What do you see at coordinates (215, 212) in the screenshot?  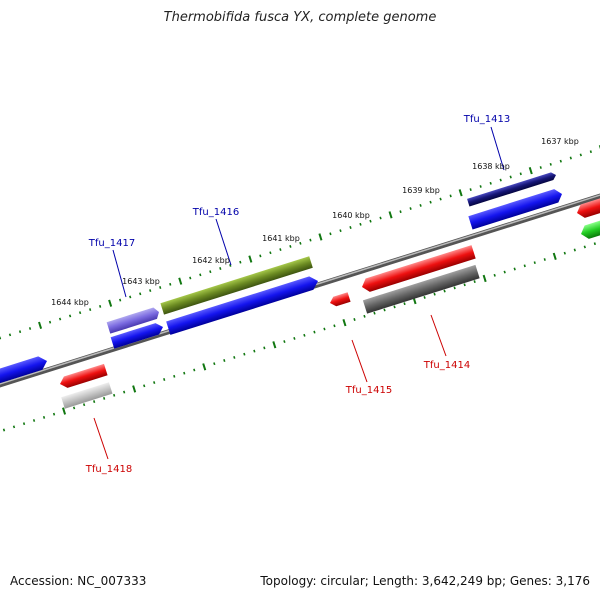 I see `gene-label-tfu-1416: Tfu_1416` at bounding box center [215, 212].